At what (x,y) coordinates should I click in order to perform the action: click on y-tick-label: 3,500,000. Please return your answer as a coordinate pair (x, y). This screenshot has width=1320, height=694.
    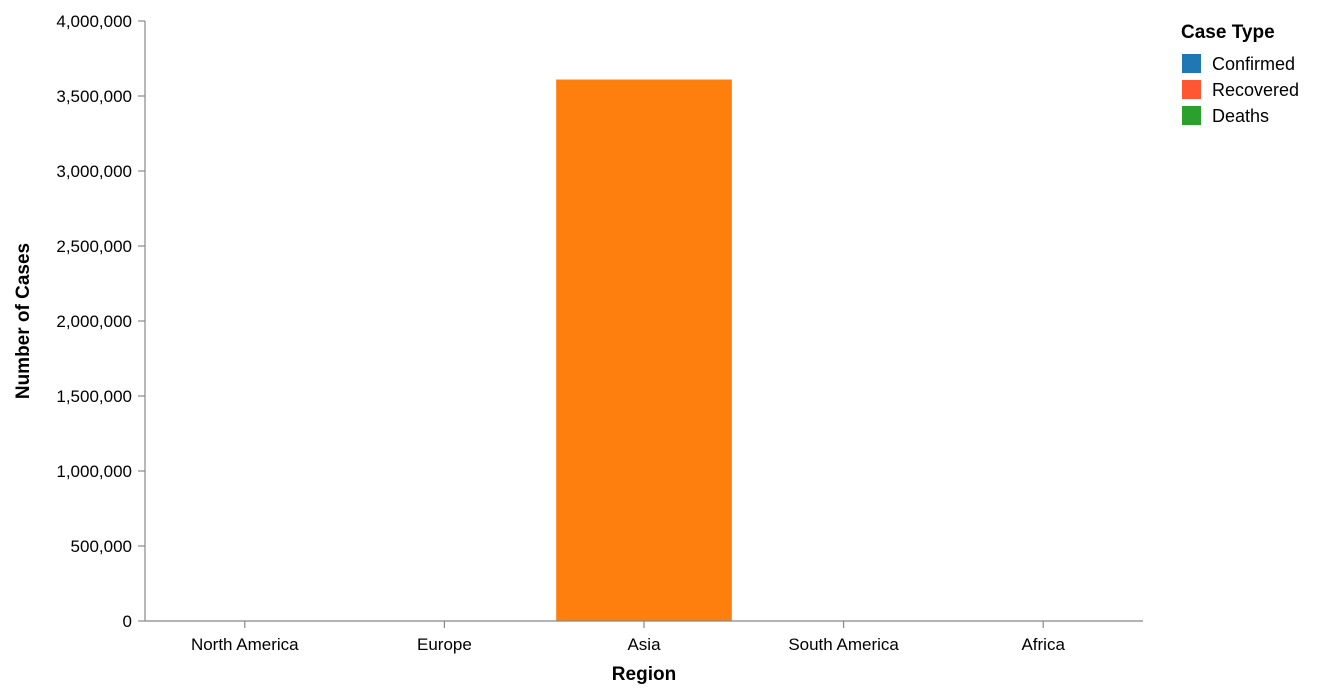
    Looking at the image, I should click on (94, 96).